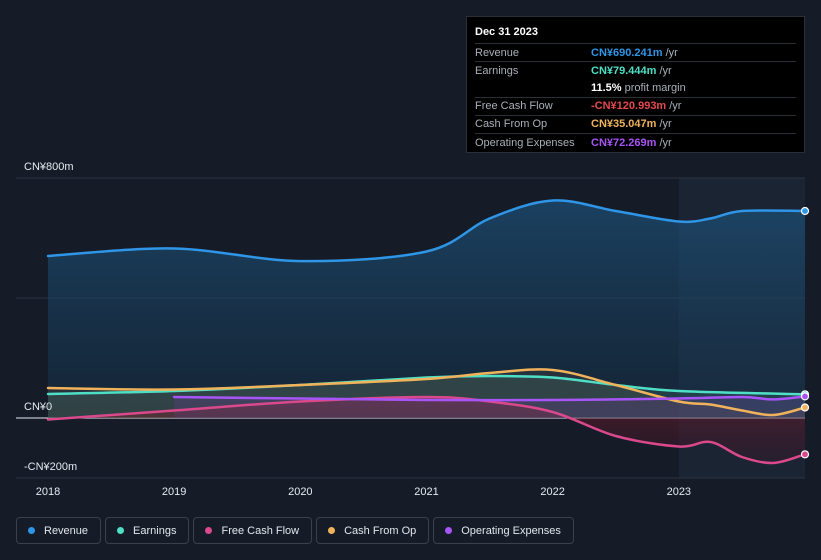  Describe the element at coordinates (48, 492) in the screenshot. I see `x-tick-label: 2018` at that location.